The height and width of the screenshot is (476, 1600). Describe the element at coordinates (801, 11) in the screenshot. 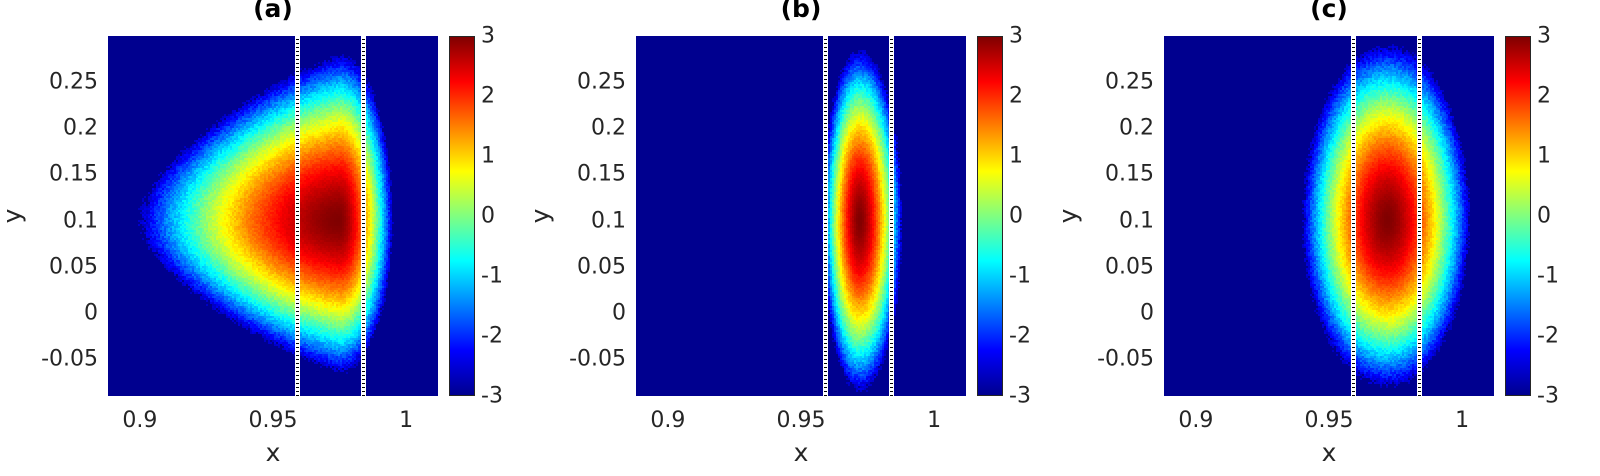

I see `chart-title: (b)` at that location.